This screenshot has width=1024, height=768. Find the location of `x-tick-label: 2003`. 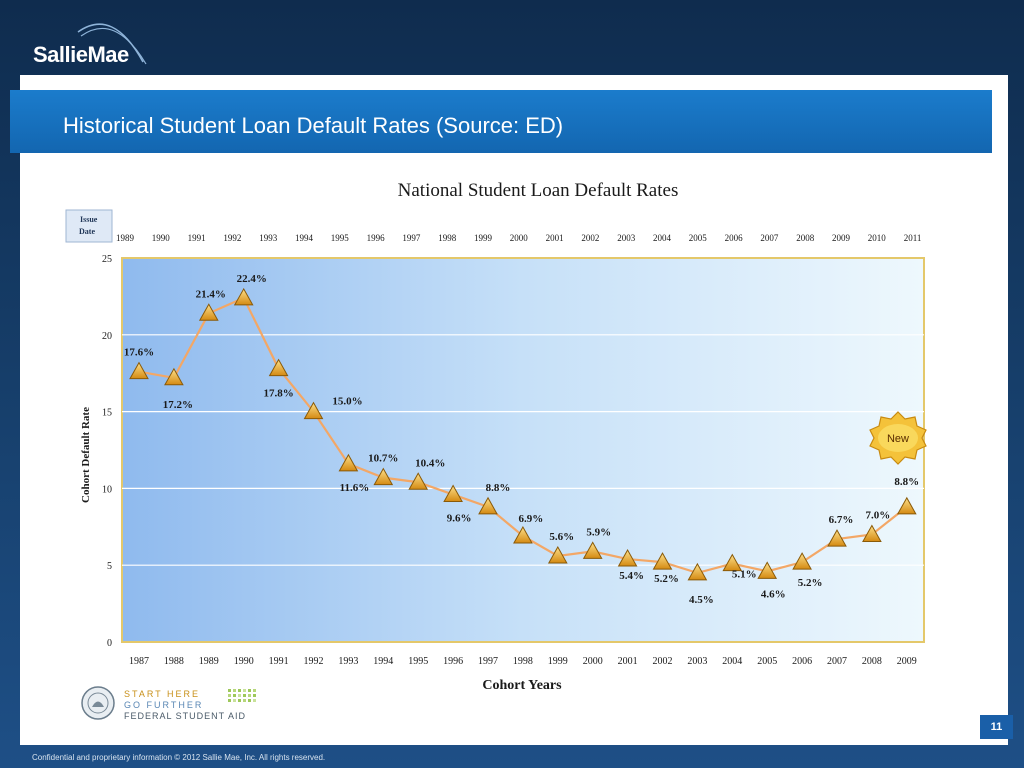

x-tick-label: 2003 is located at coordinates (697, 661).